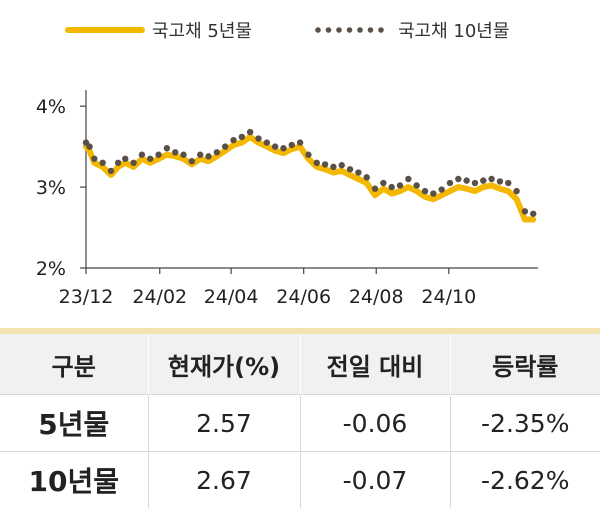  Describe the element at coordinates (51, 188) in the screenshot. I see `y-tick-label: 3%` at that location.